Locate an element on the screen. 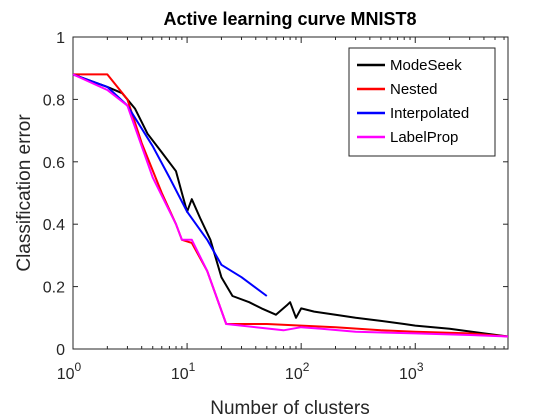 This screenshot has width=560, height=420. y-axis-title: Classification error is located at coordinates (24, 193).